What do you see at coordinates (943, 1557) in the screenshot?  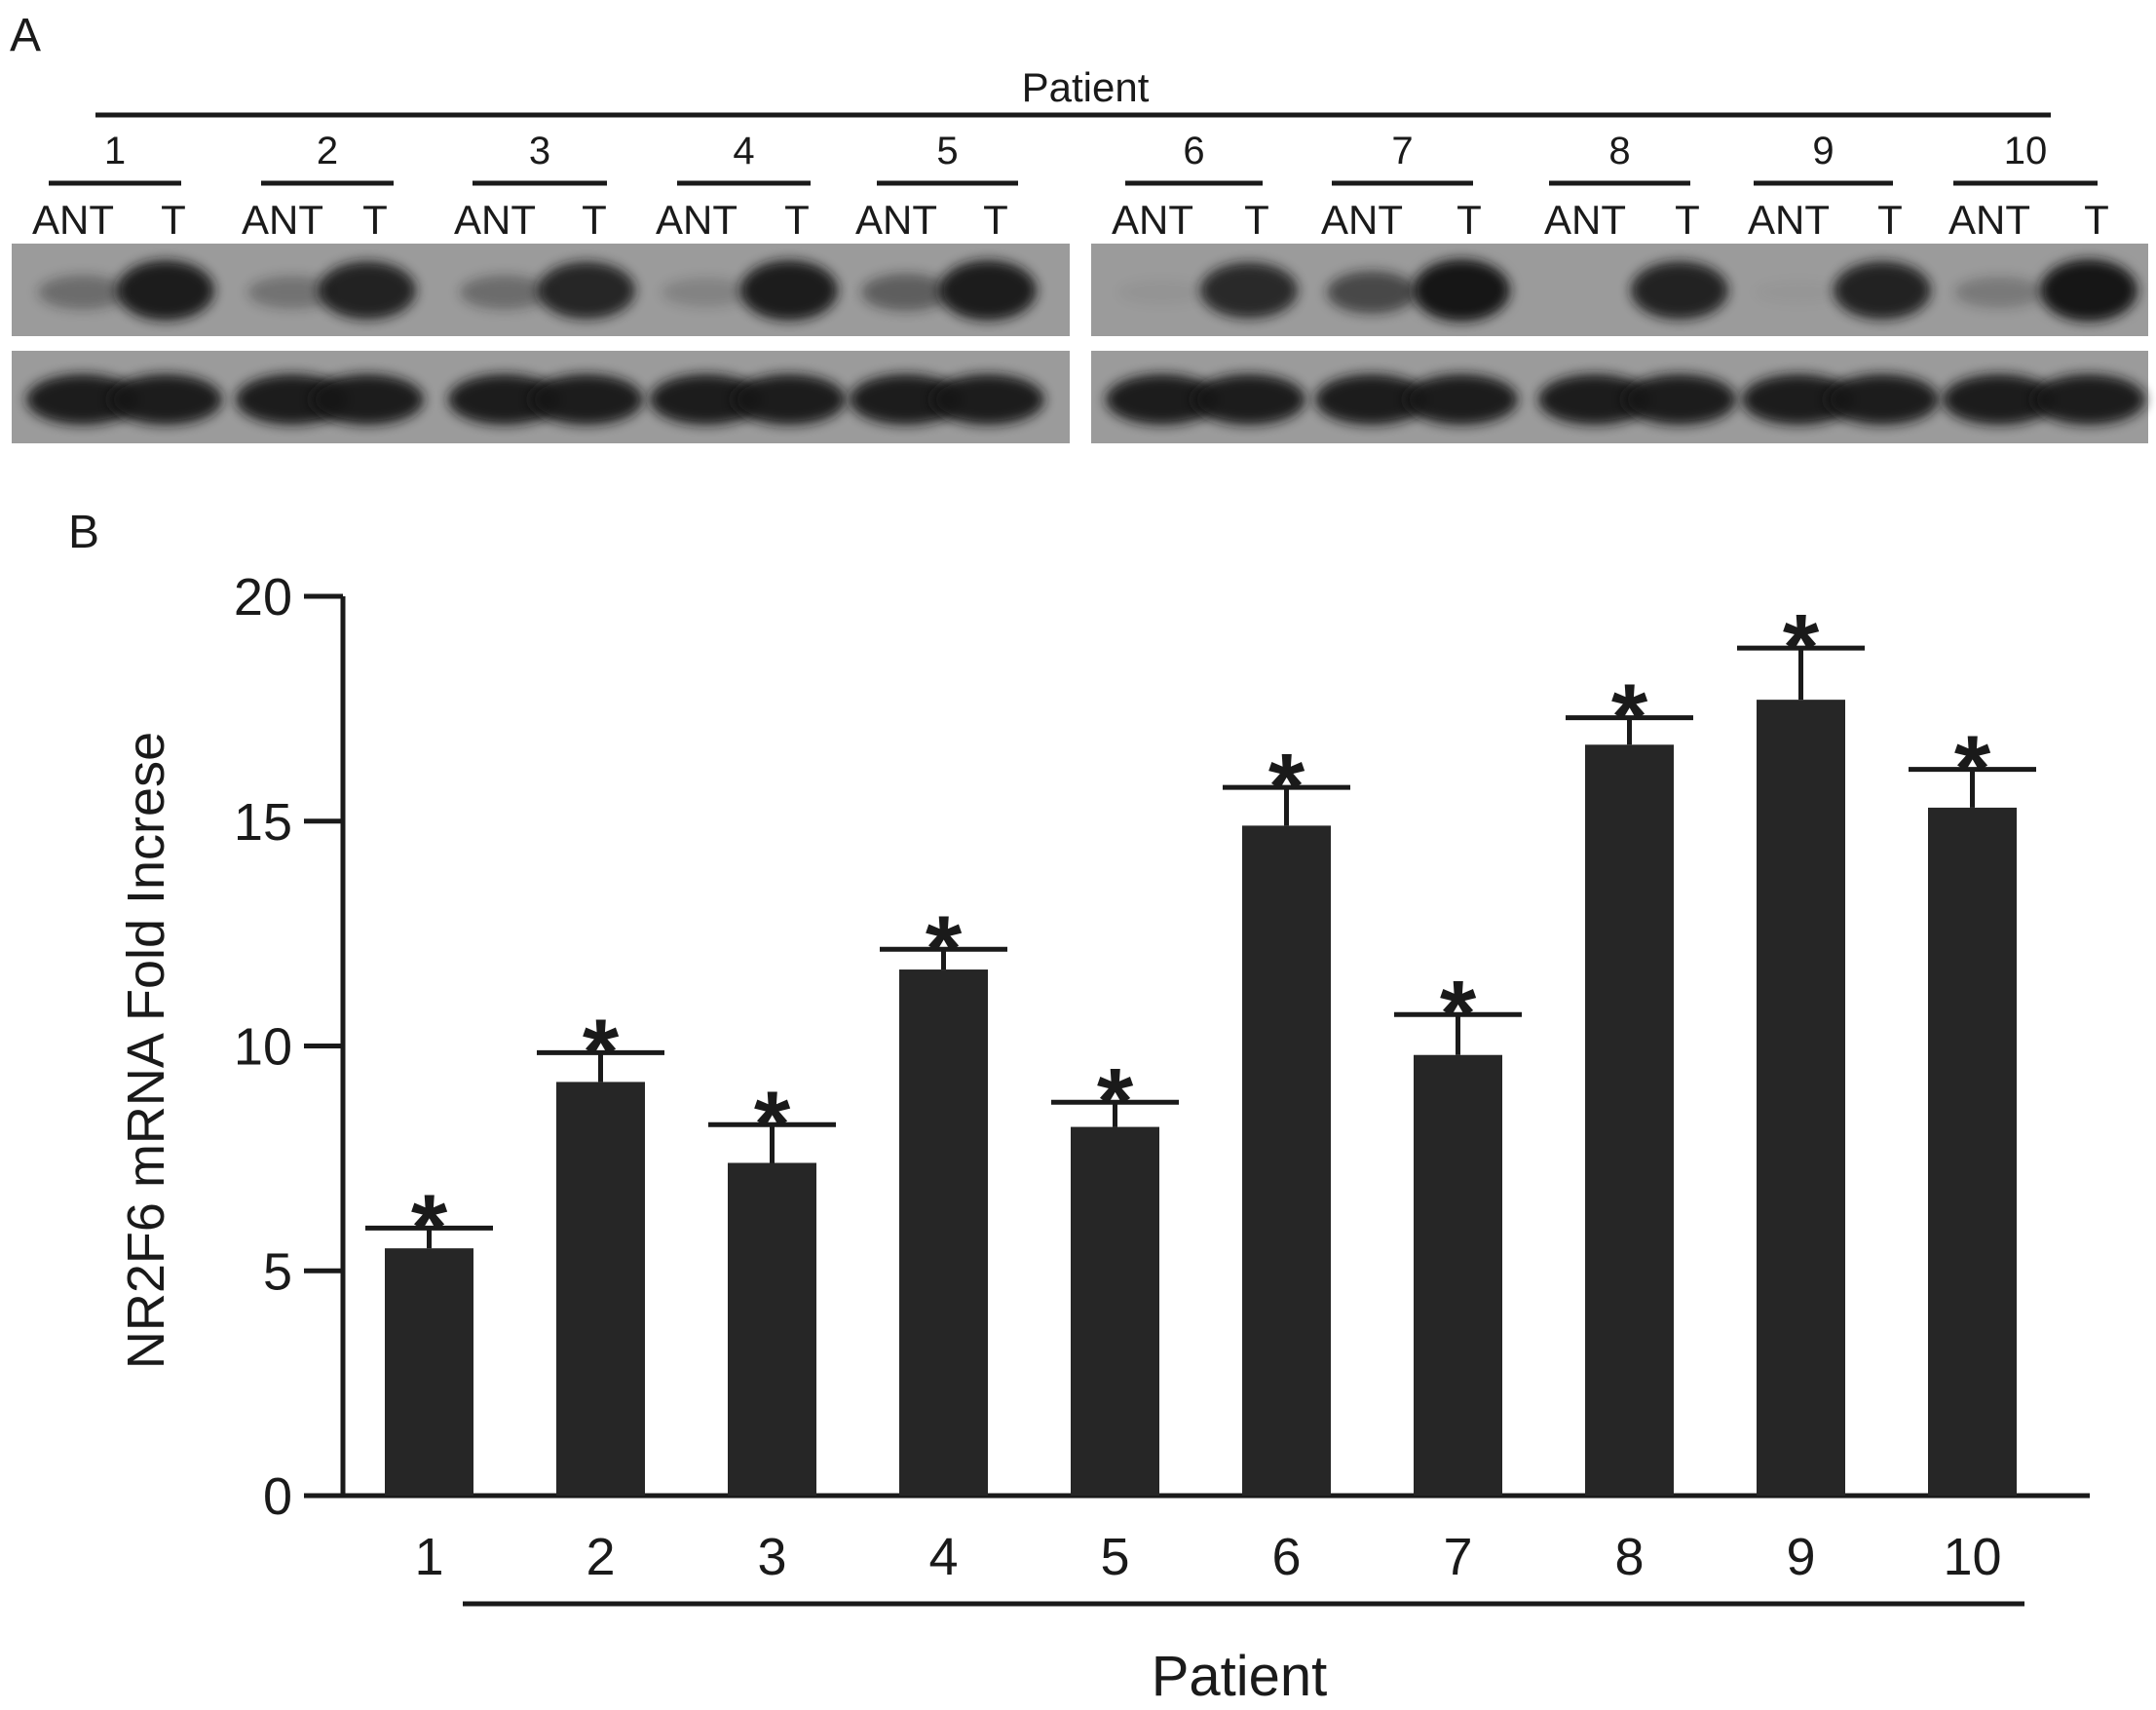 I see `x-tick-label: 4` at bounding box center [943, 1557].